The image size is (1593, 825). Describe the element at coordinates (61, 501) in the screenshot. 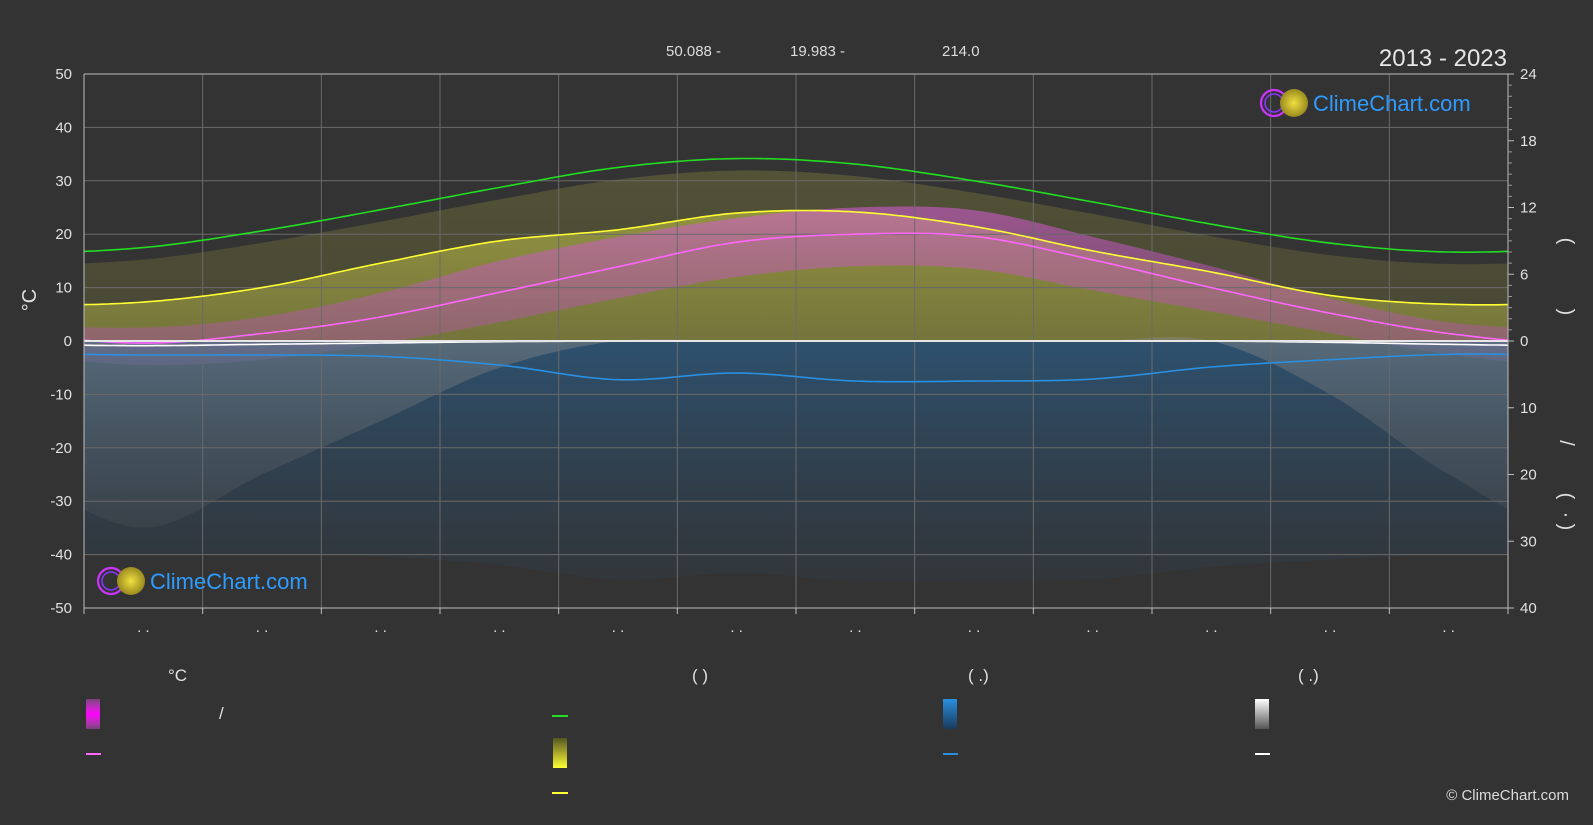

I see `left-tick-label: -30` at that location.